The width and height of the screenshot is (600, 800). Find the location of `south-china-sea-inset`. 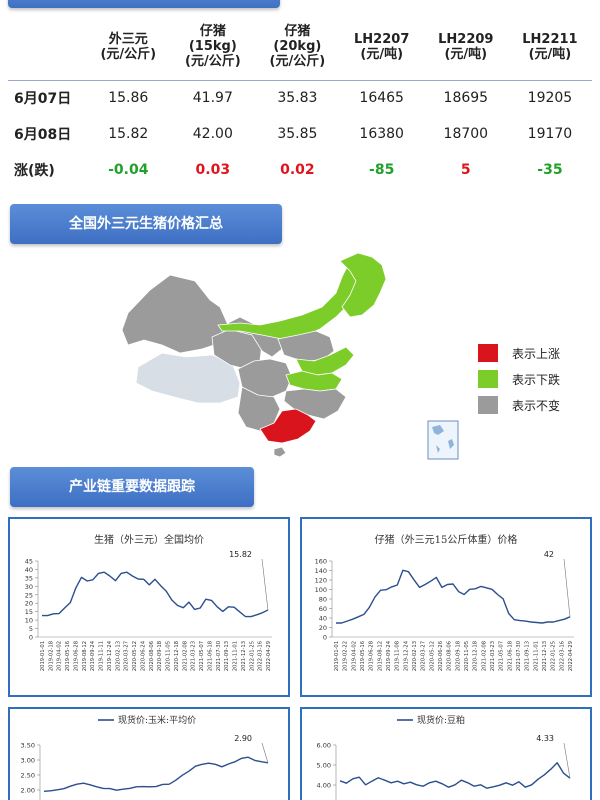

south-china-sea-inset is located at coordinates (443, 440).